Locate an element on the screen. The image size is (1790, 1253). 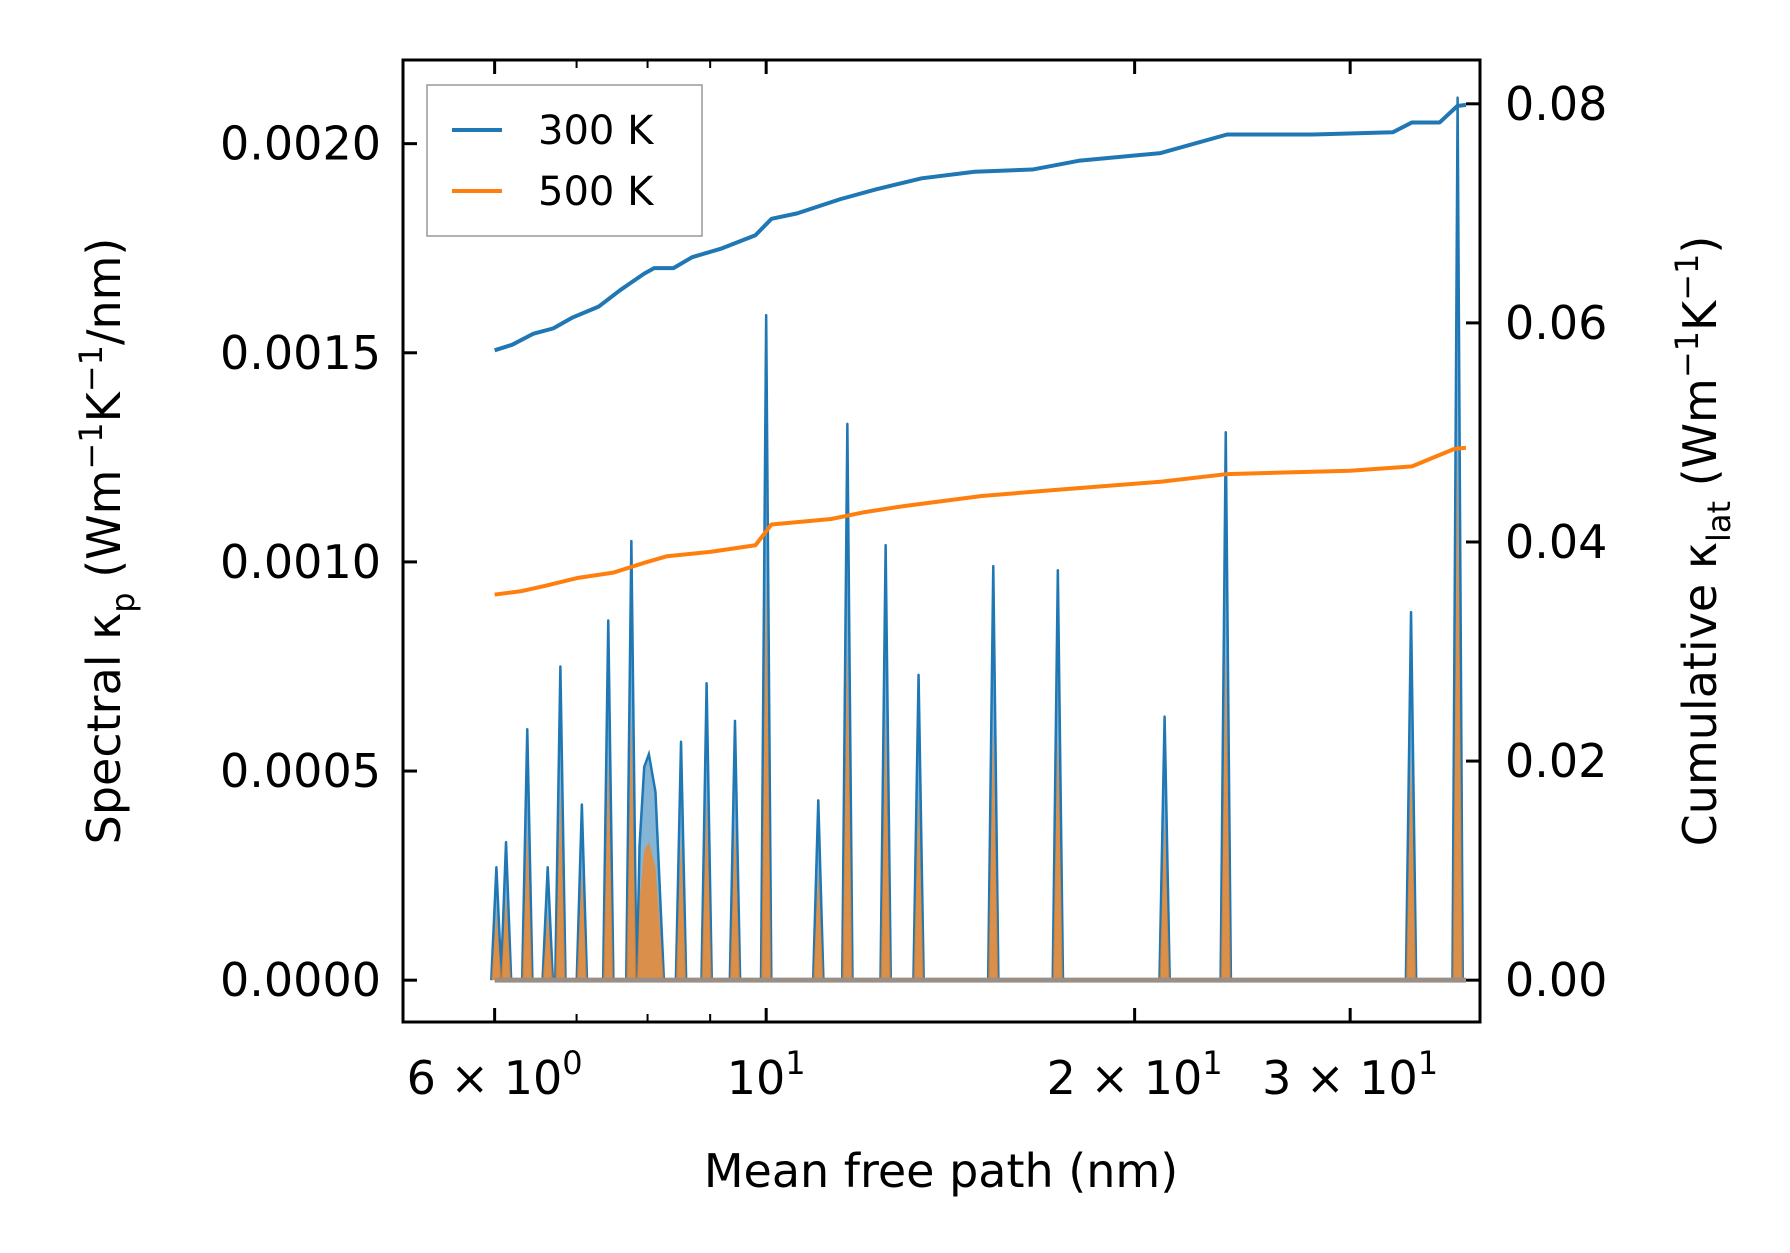
y-right-tick-label: 0.06 is located at coordinates (1556, 323).